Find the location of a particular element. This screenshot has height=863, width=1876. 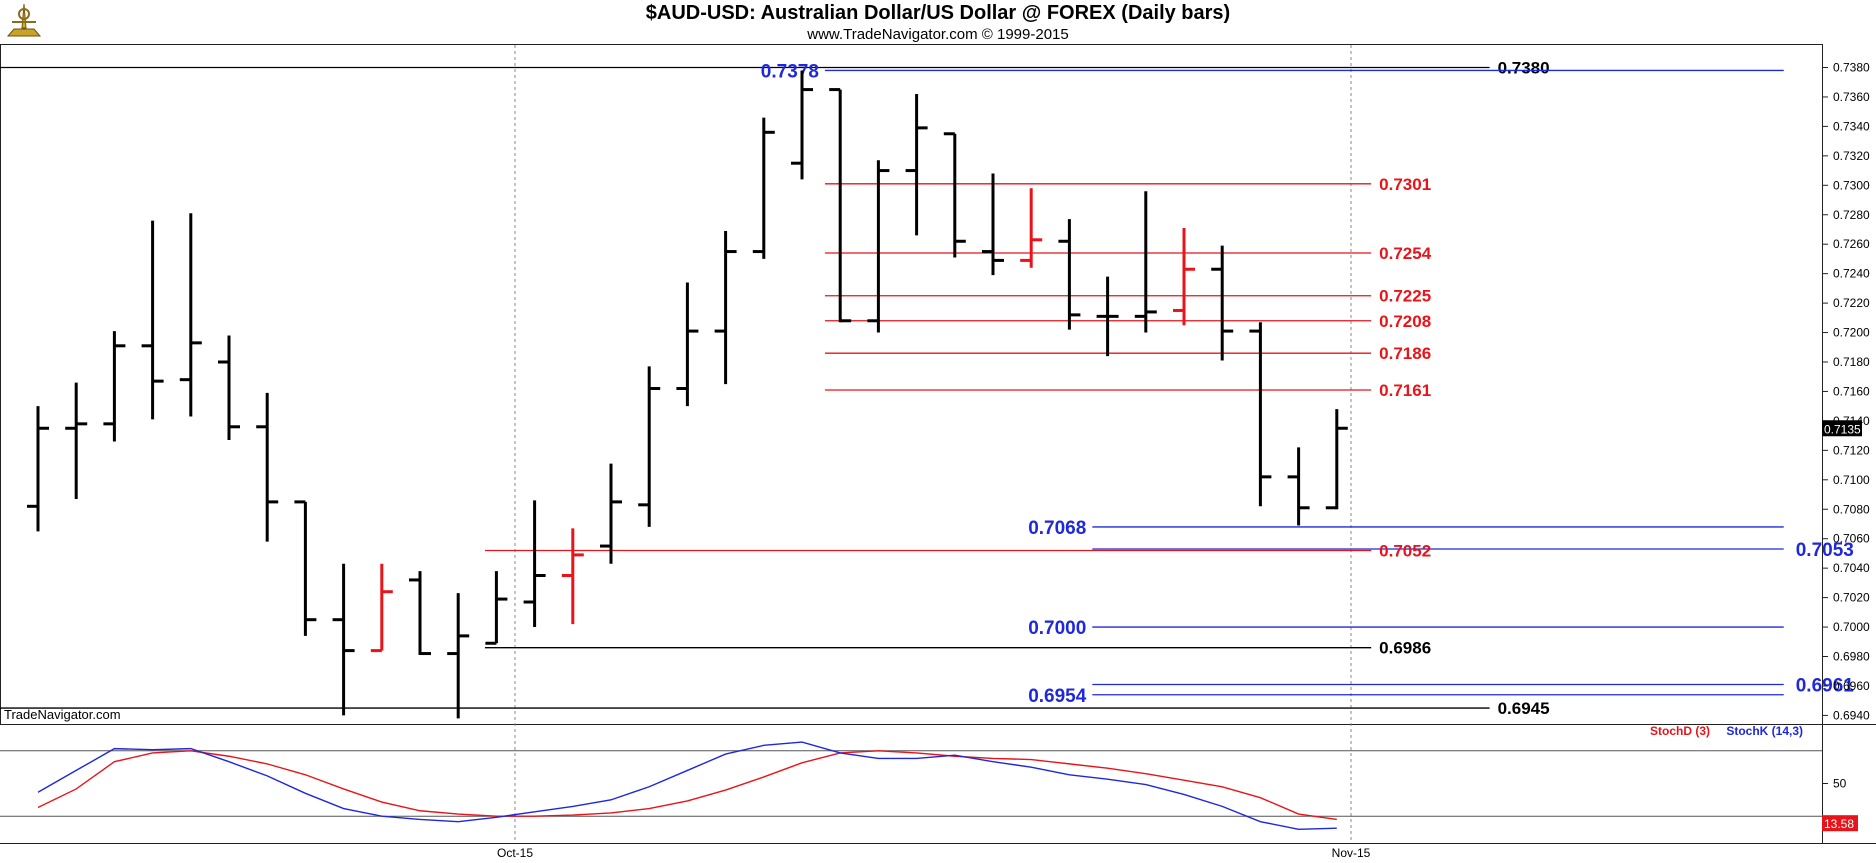

level-label: 0.7000 is located at coordinates (1057, 628).